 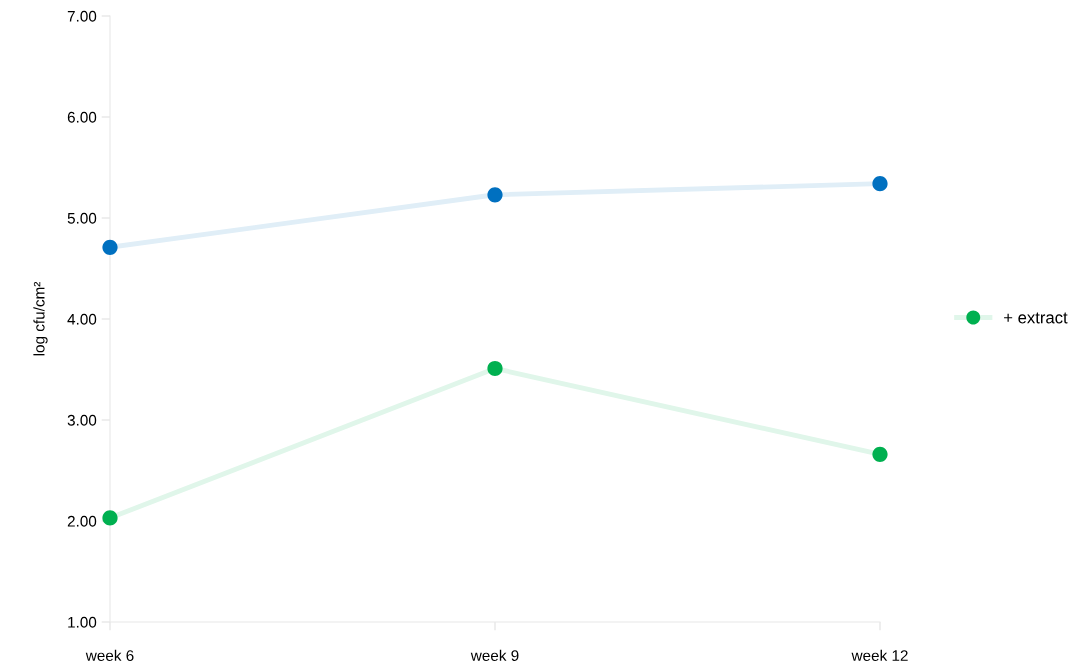 I want to click on y-tick-label: 2.00, so click(x=82, y=521).